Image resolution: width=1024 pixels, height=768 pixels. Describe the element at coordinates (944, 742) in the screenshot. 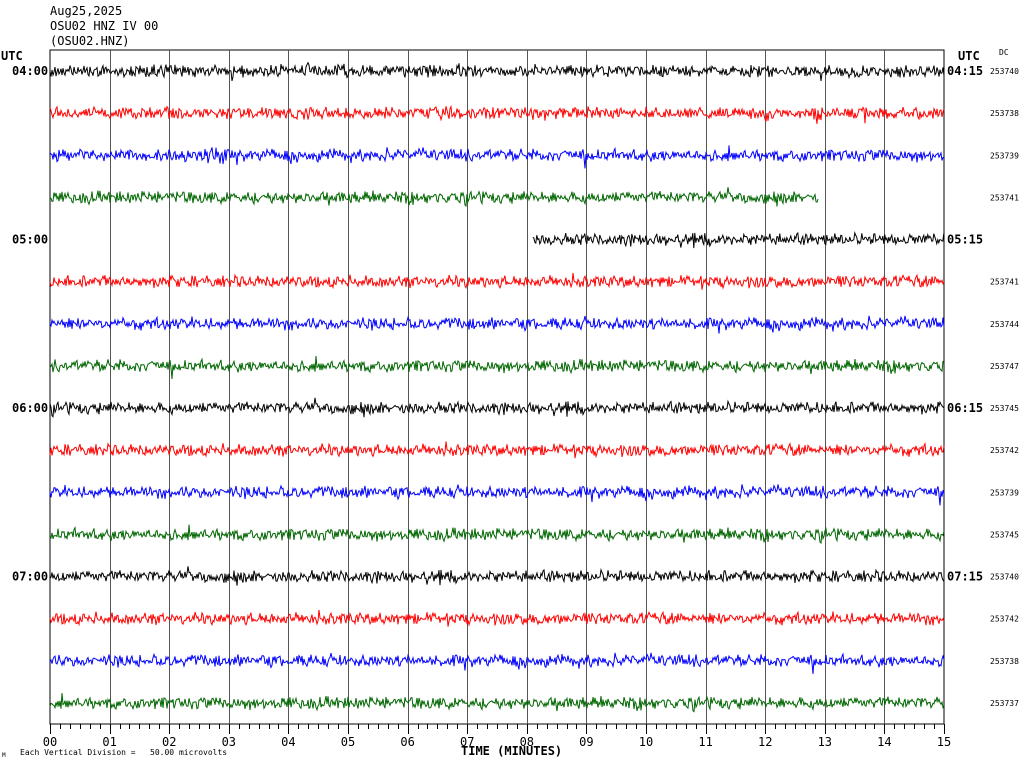

I see `x-tick-label: 15` at that location.